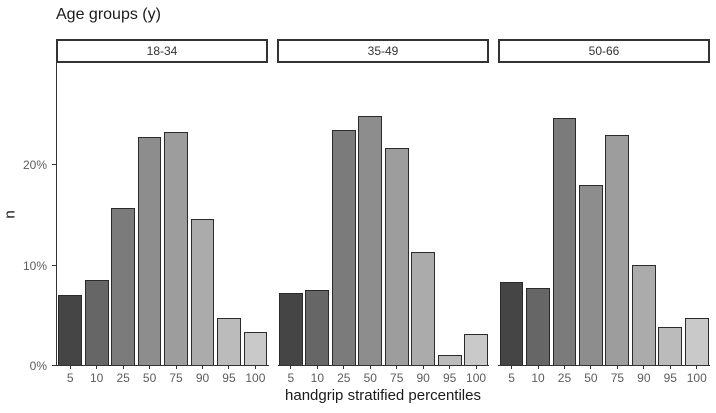 The image size is (716, 413). I want to click on plot-title: Age groups (y), so click(108, 14).